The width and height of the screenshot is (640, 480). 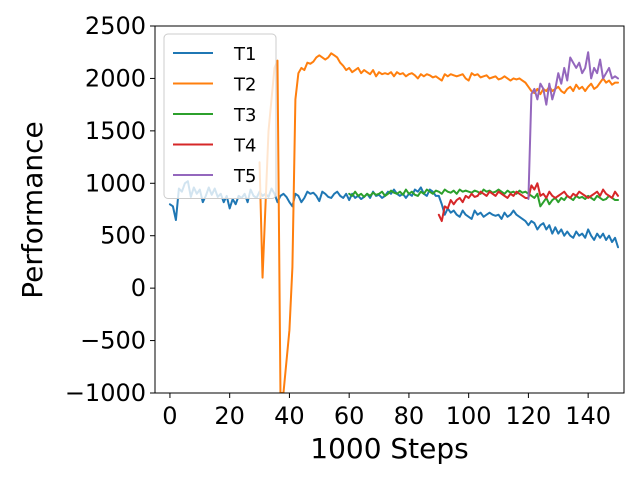 What do you see at coordinates (469, 416) in the screenshot?
I see `x-tick-label: 100` at bounding box center [469, 416].